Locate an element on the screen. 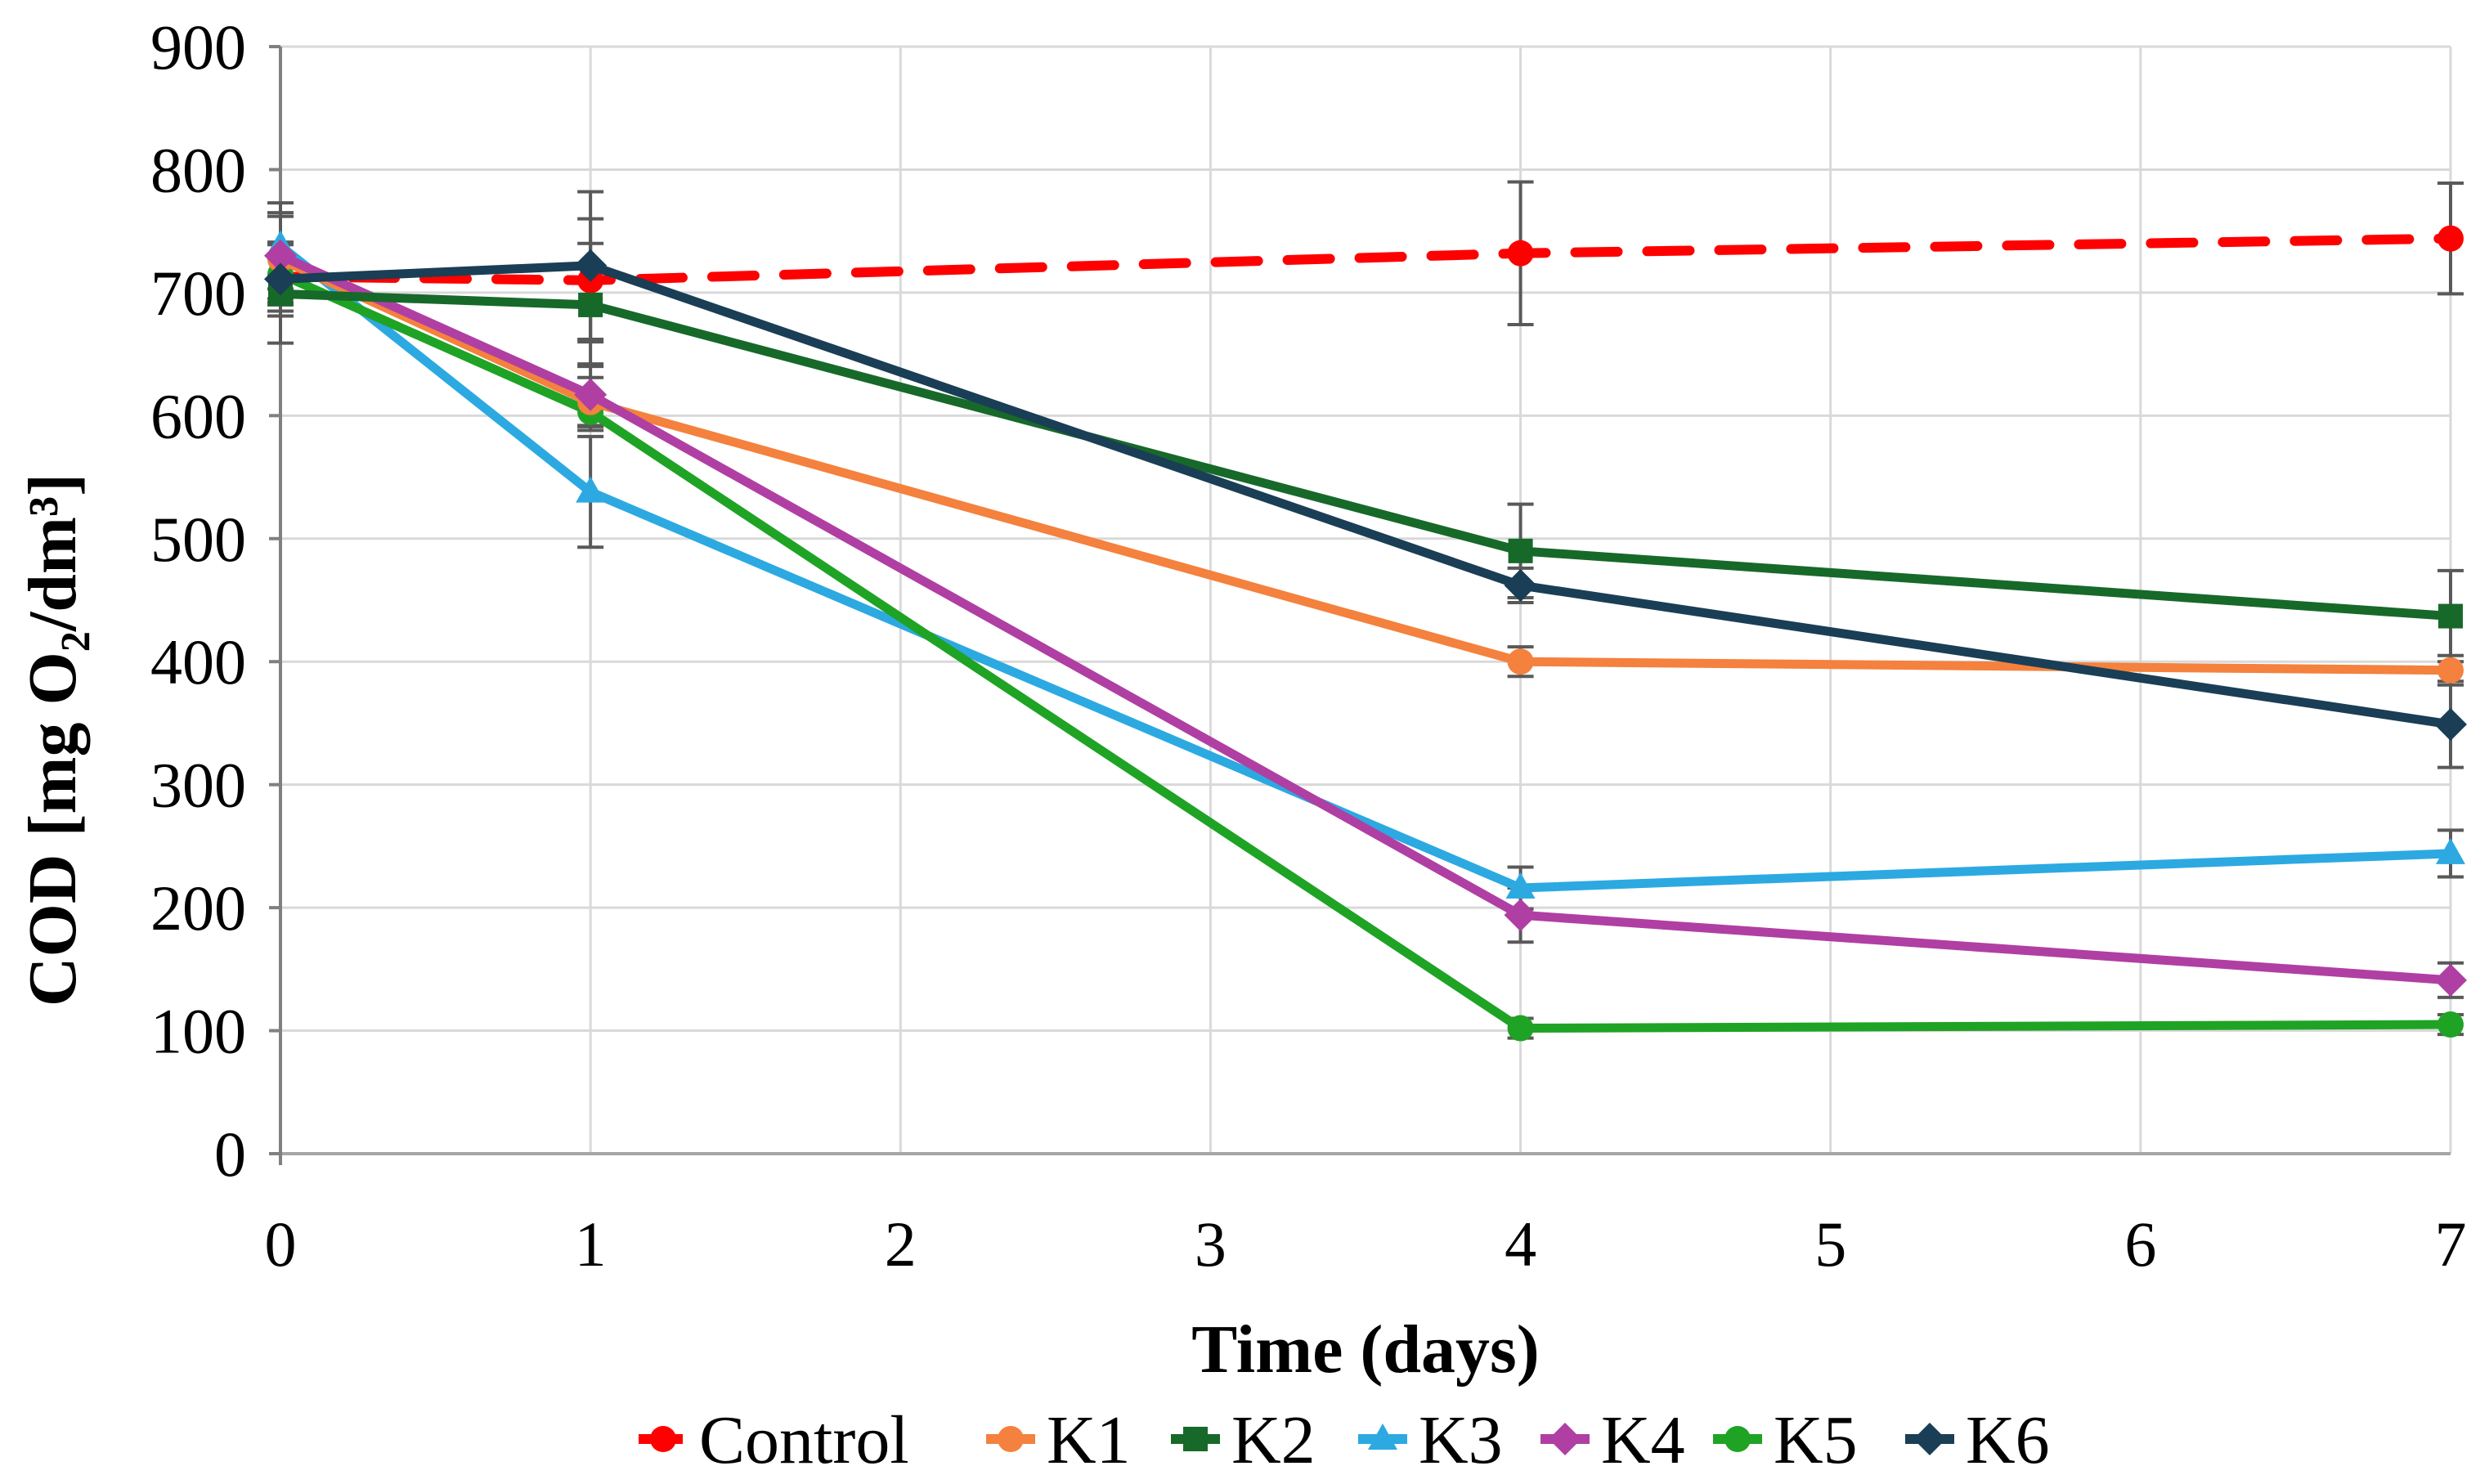 The width and height of the screenshot is (2480, 1484). legend-item-k1: K1 is located at coordinates (1058, 1440).